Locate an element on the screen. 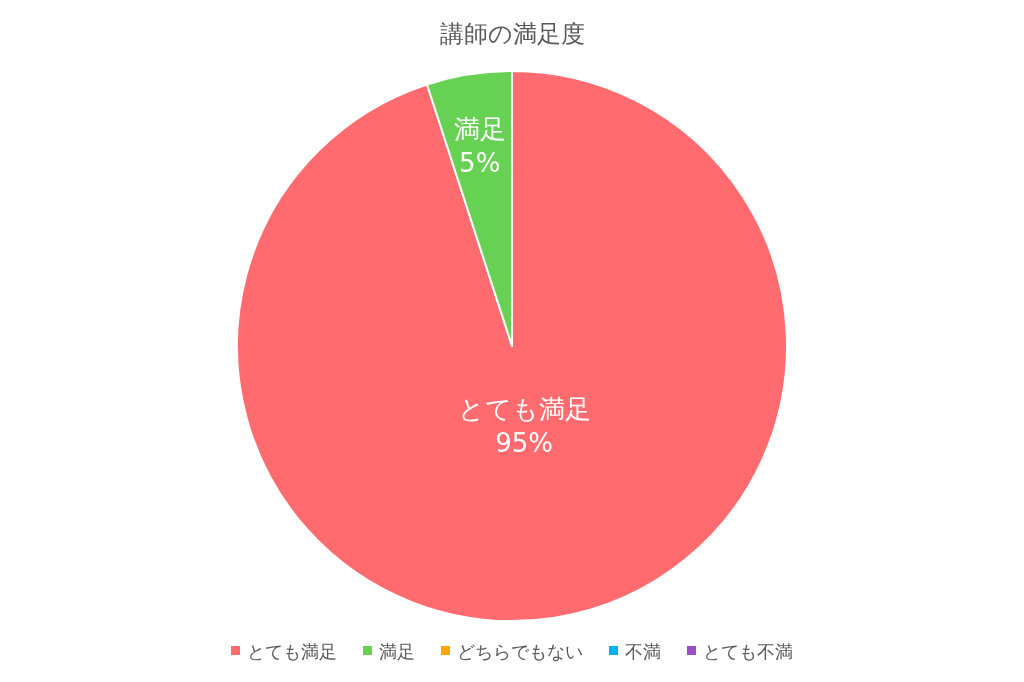  legend-label: 不満 is located at coordinates (643, 651).